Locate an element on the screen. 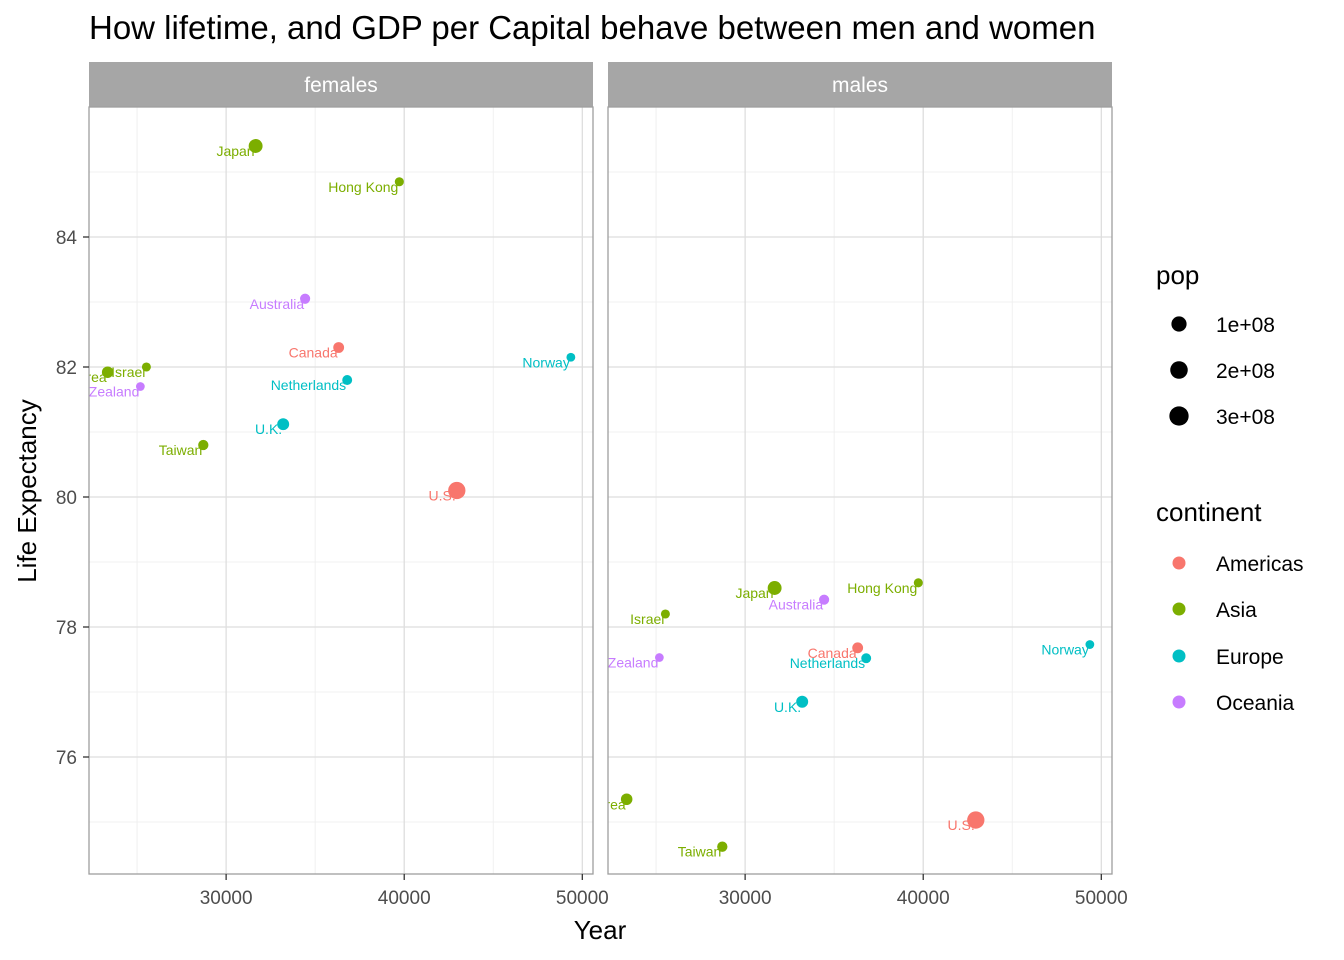 Image resolution: width=1344 pixels, height=960 pixels. y-tick-label: 80 is located at coordinates (66, 498).